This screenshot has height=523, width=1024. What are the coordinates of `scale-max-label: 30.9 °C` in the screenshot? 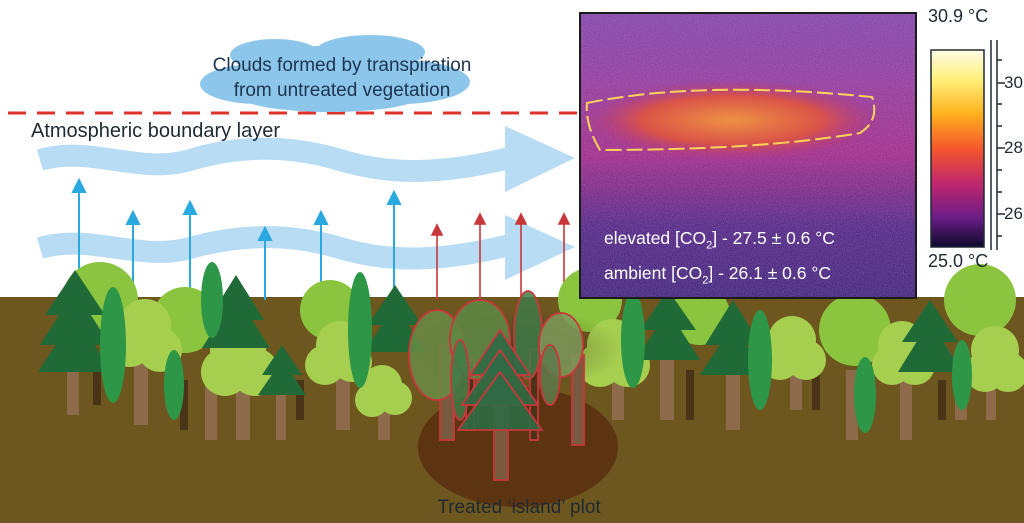 It's located at (958, 16).